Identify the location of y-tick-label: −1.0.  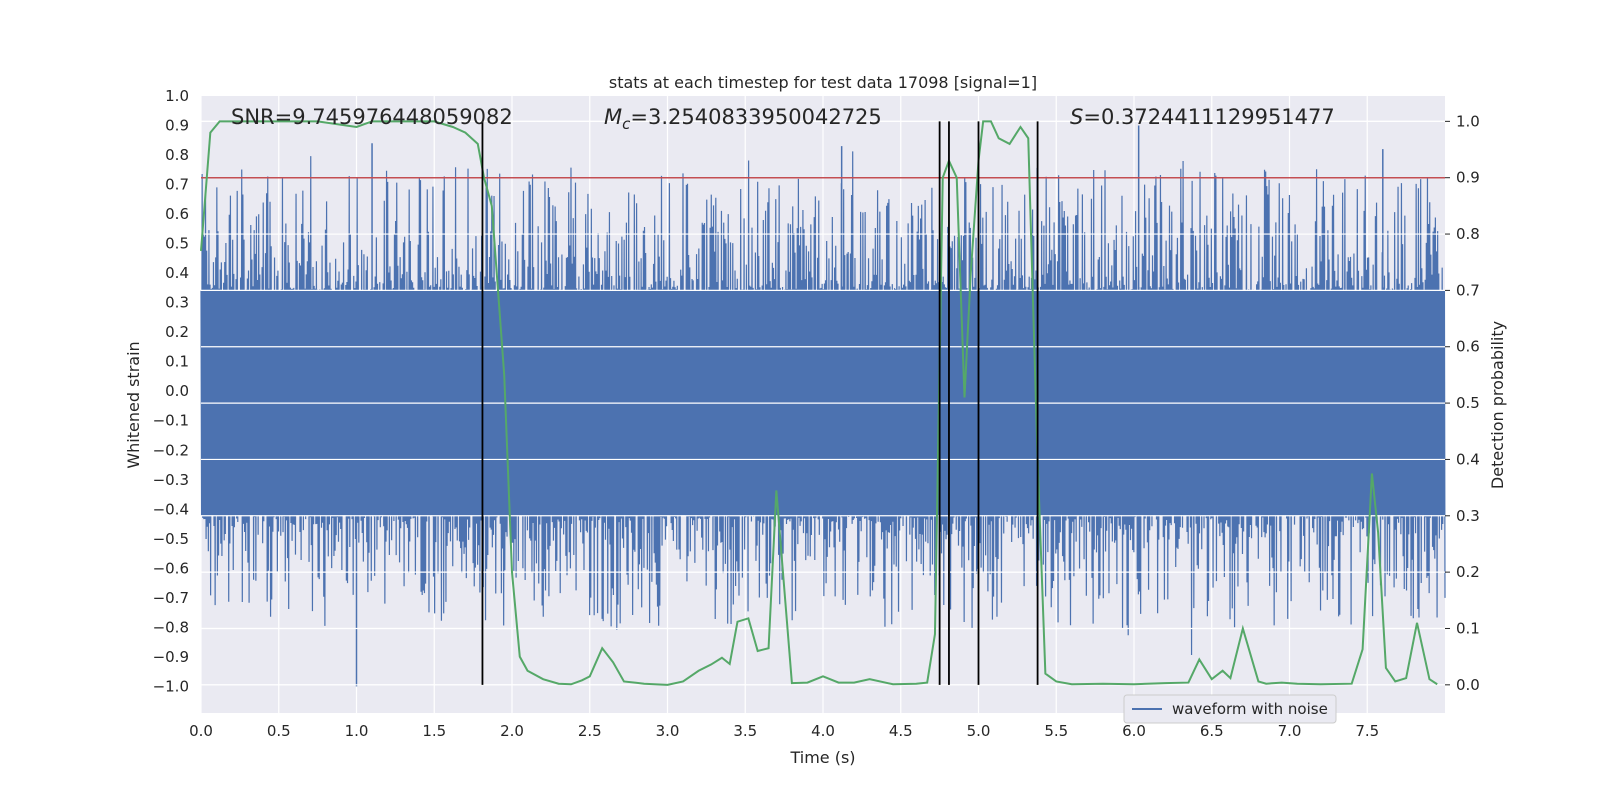
(171, 686).